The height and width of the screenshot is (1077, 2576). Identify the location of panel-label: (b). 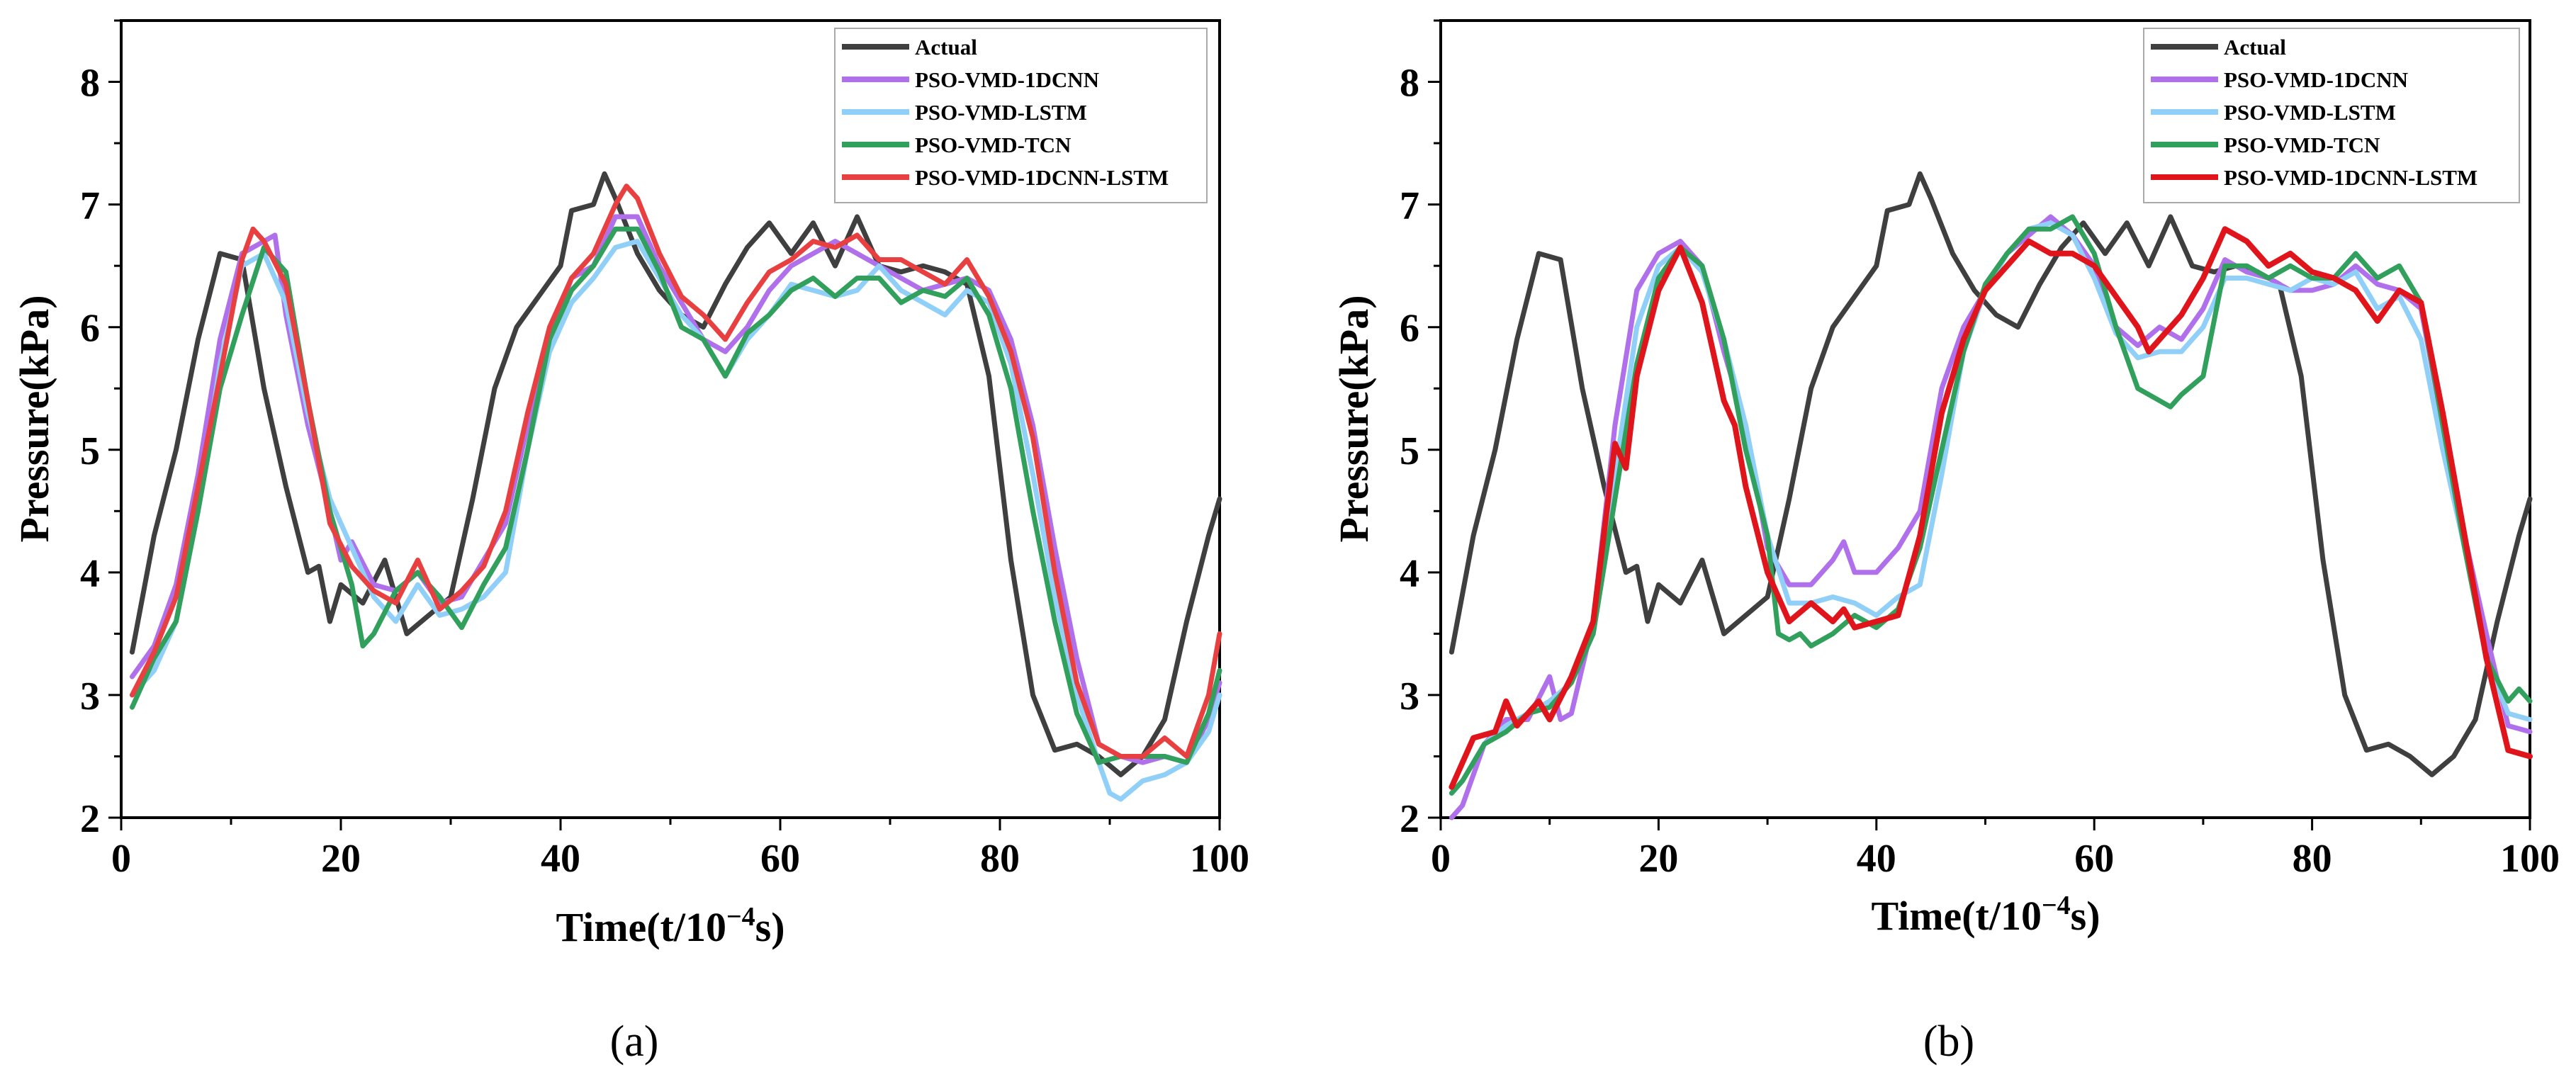
(1948, 1041).